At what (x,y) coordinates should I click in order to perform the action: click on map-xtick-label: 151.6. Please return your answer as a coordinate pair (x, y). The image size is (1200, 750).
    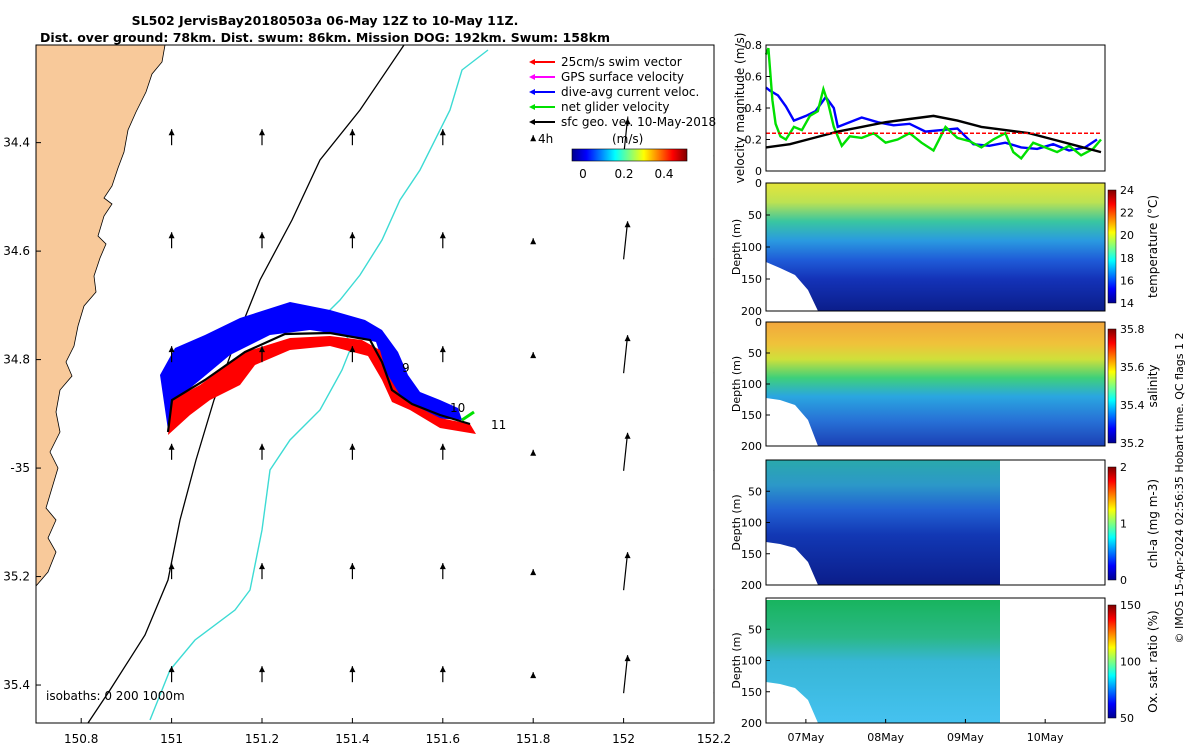
    Looking at the image, I should click on (443, 739).